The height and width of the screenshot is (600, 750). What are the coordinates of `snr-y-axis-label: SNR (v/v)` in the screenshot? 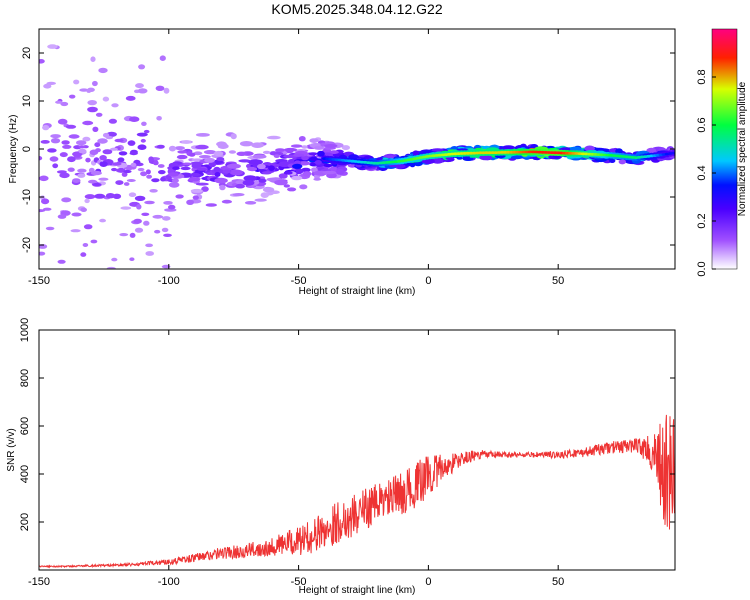 It's located at (11, 449).